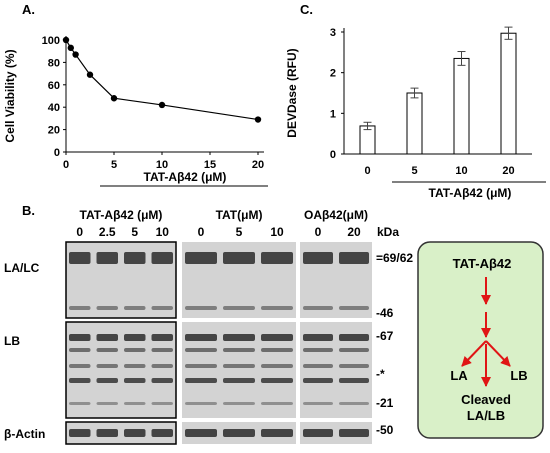 Image resolution: width=550 pixels, height=453 pixels. Describe the element at coordinates (470, 193) in the screenshot. I see `x-axis-label: TAT-Aβ42 (μM)` at that location.